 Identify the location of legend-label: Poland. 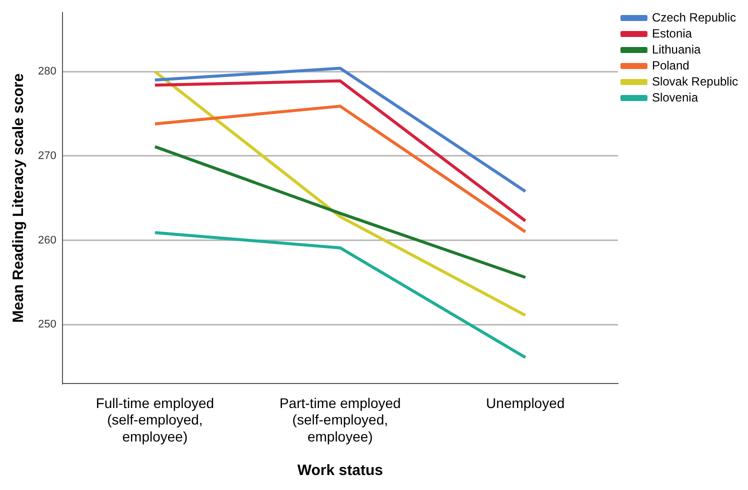
(671, 65).